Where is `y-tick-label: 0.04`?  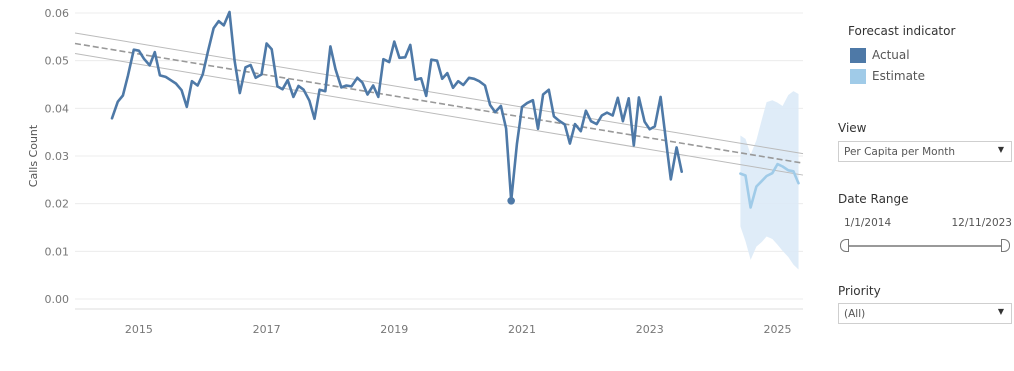 y-tick-label: 0.04 is located at coordinates (57, 108).